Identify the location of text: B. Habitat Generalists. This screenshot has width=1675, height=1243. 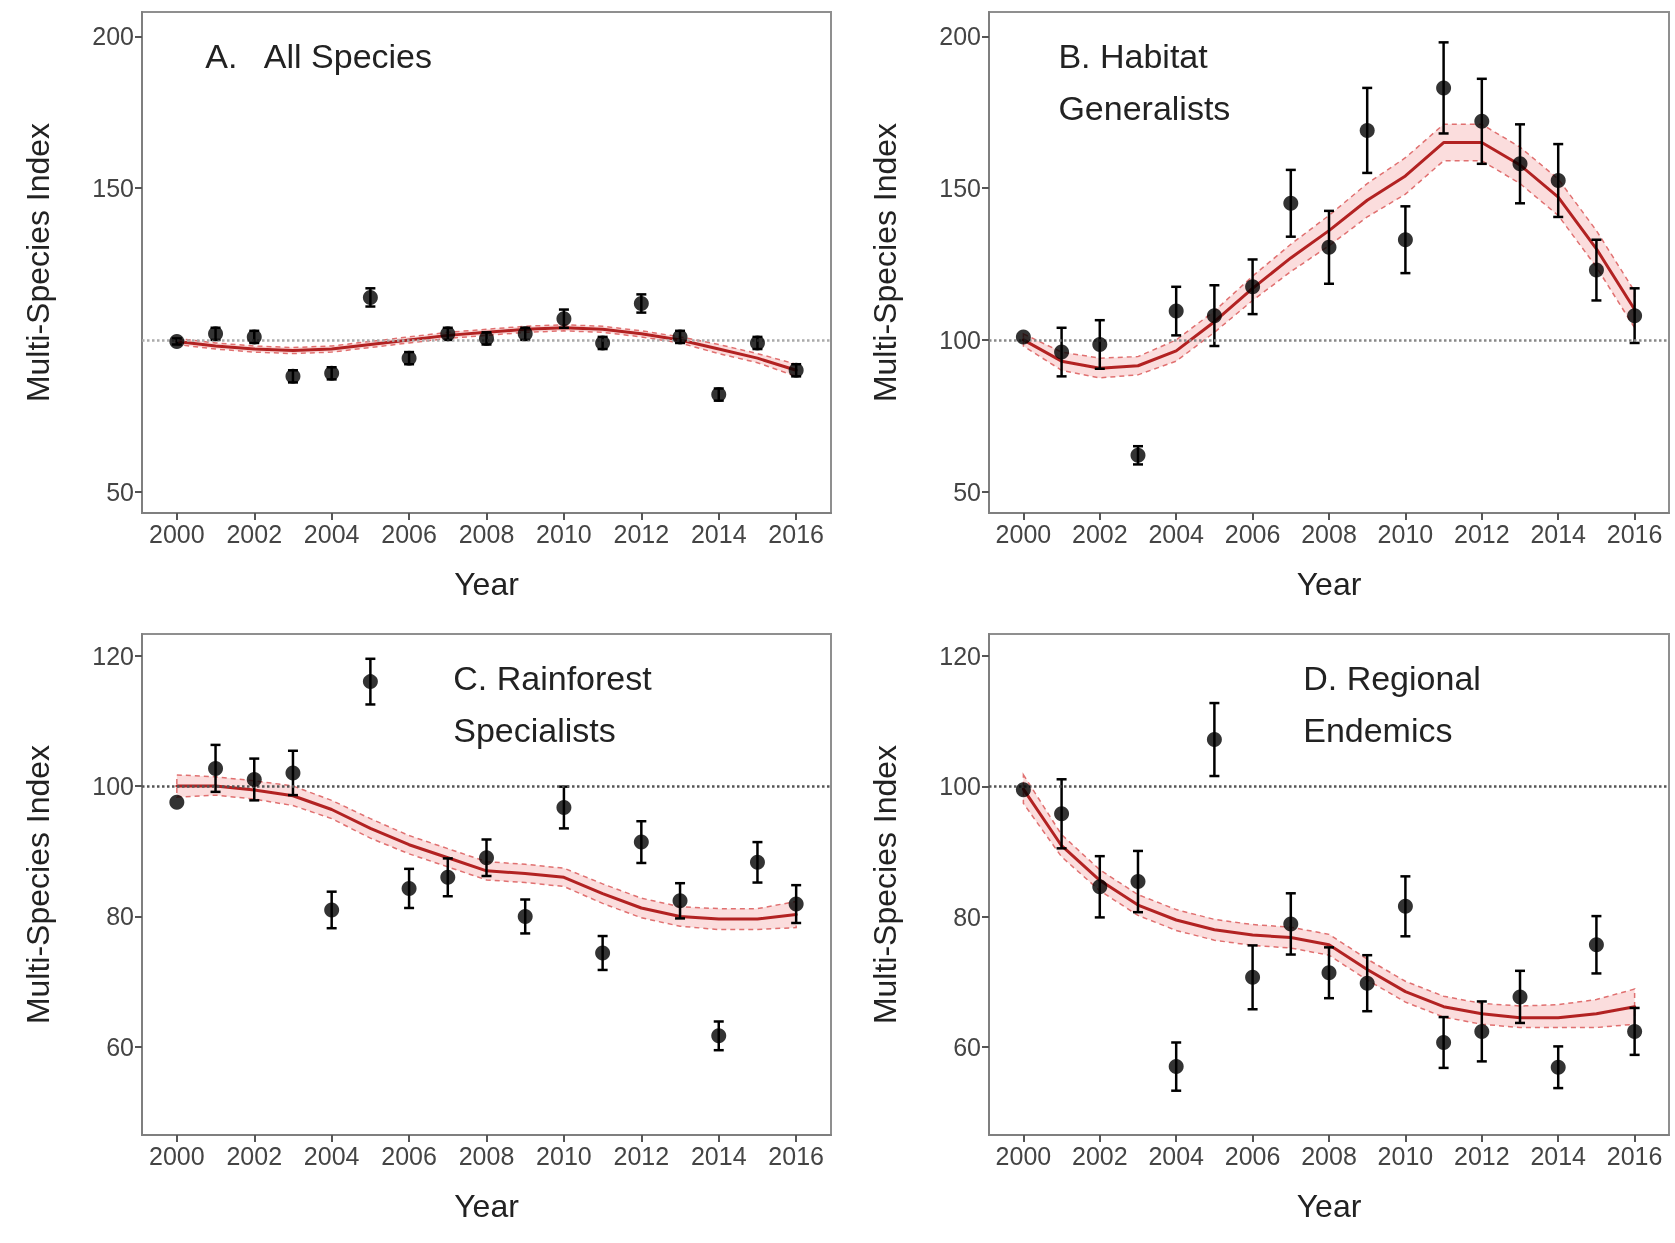
(1144, 82).